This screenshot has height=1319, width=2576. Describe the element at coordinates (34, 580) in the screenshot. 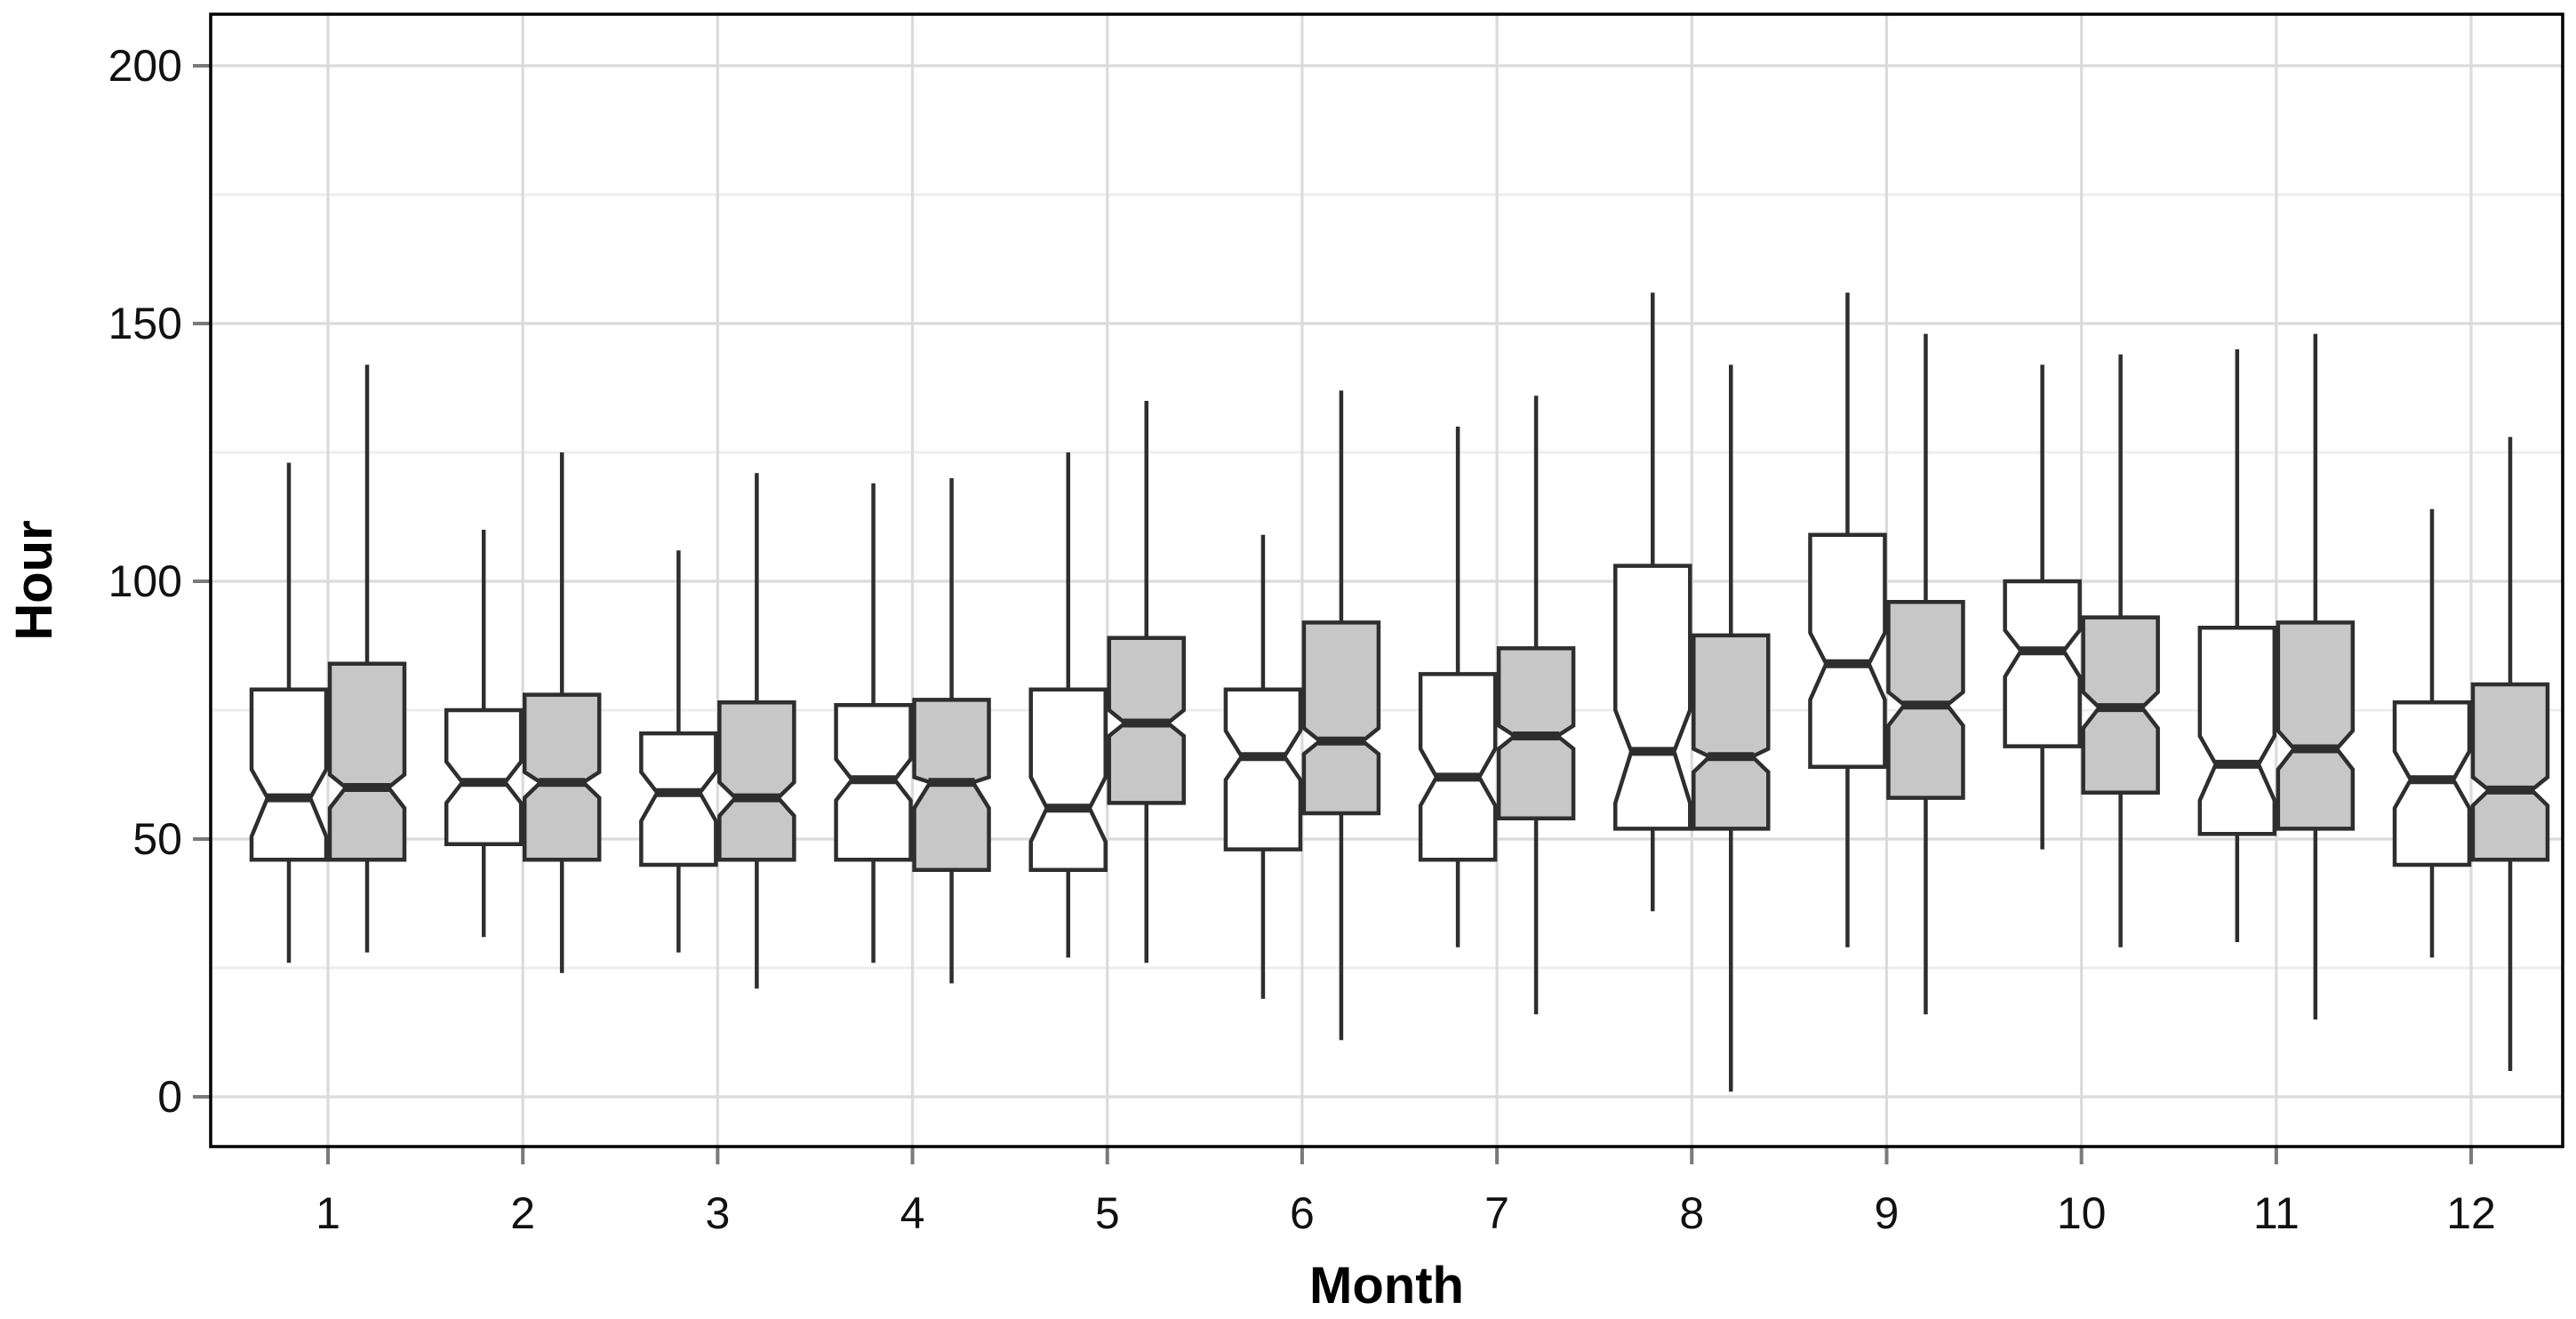

I see `y-axis-title: Hour` at that location.